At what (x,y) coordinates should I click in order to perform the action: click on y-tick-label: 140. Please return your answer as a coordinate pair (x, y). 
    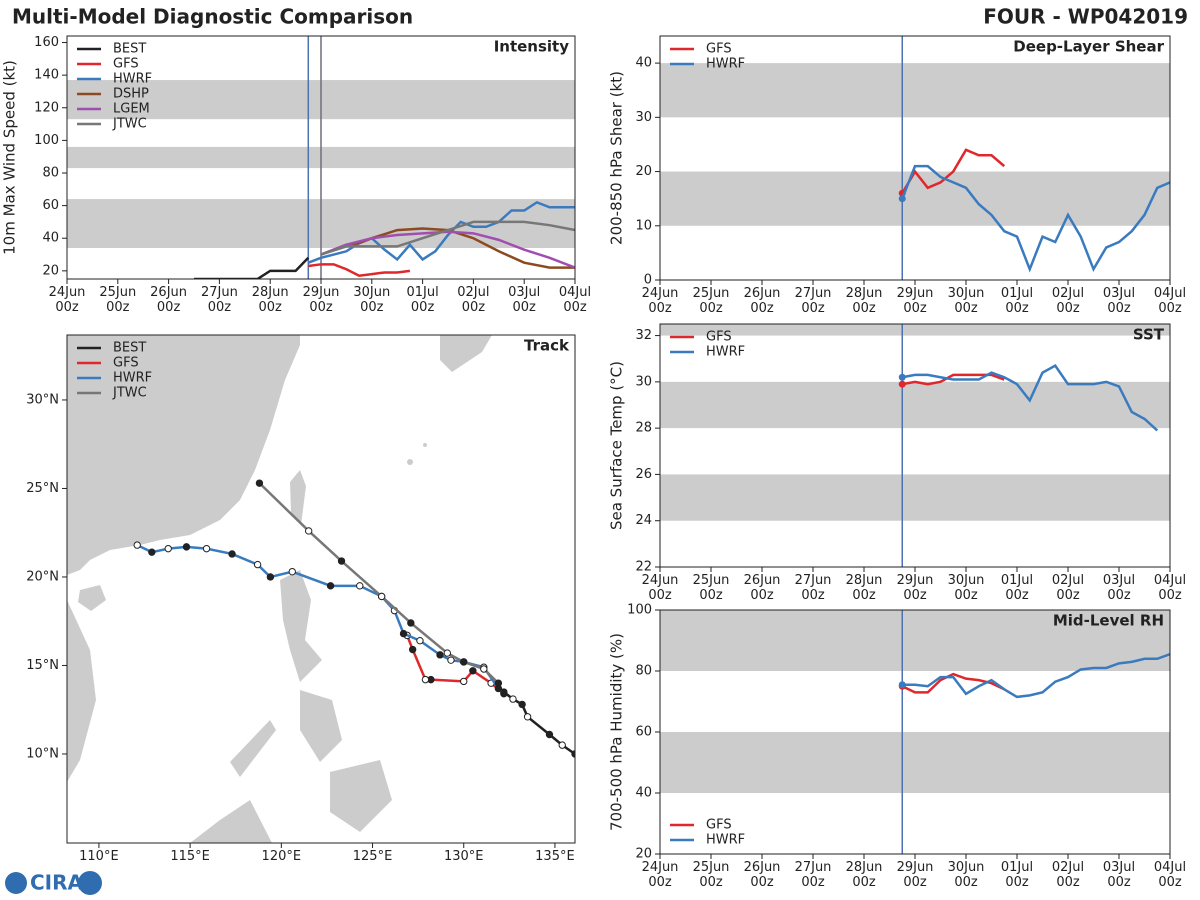
    Looking at the image, I should click on (46, 75).